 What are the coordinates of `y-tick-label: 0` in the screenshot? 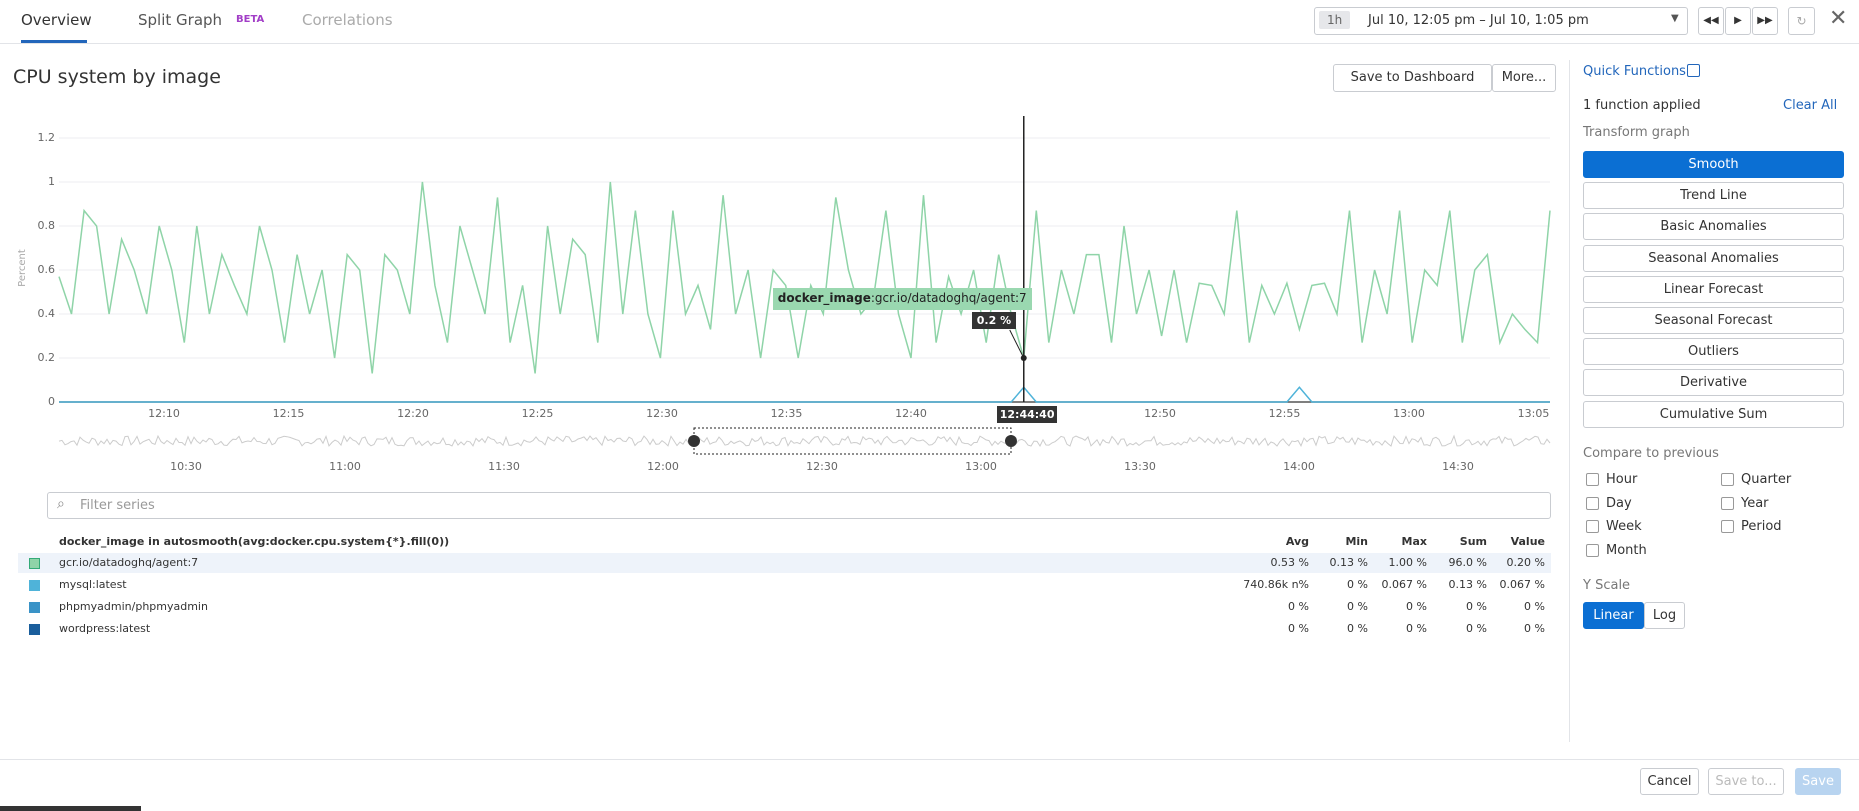 It's located at (51, 401).